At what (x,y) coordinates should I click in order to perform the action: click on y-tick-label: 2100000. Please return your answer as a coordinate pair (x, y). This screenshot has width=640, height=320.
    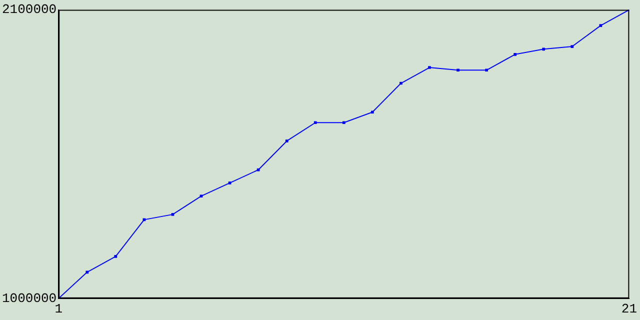
    Looking at the image, I should click on (29, 10).